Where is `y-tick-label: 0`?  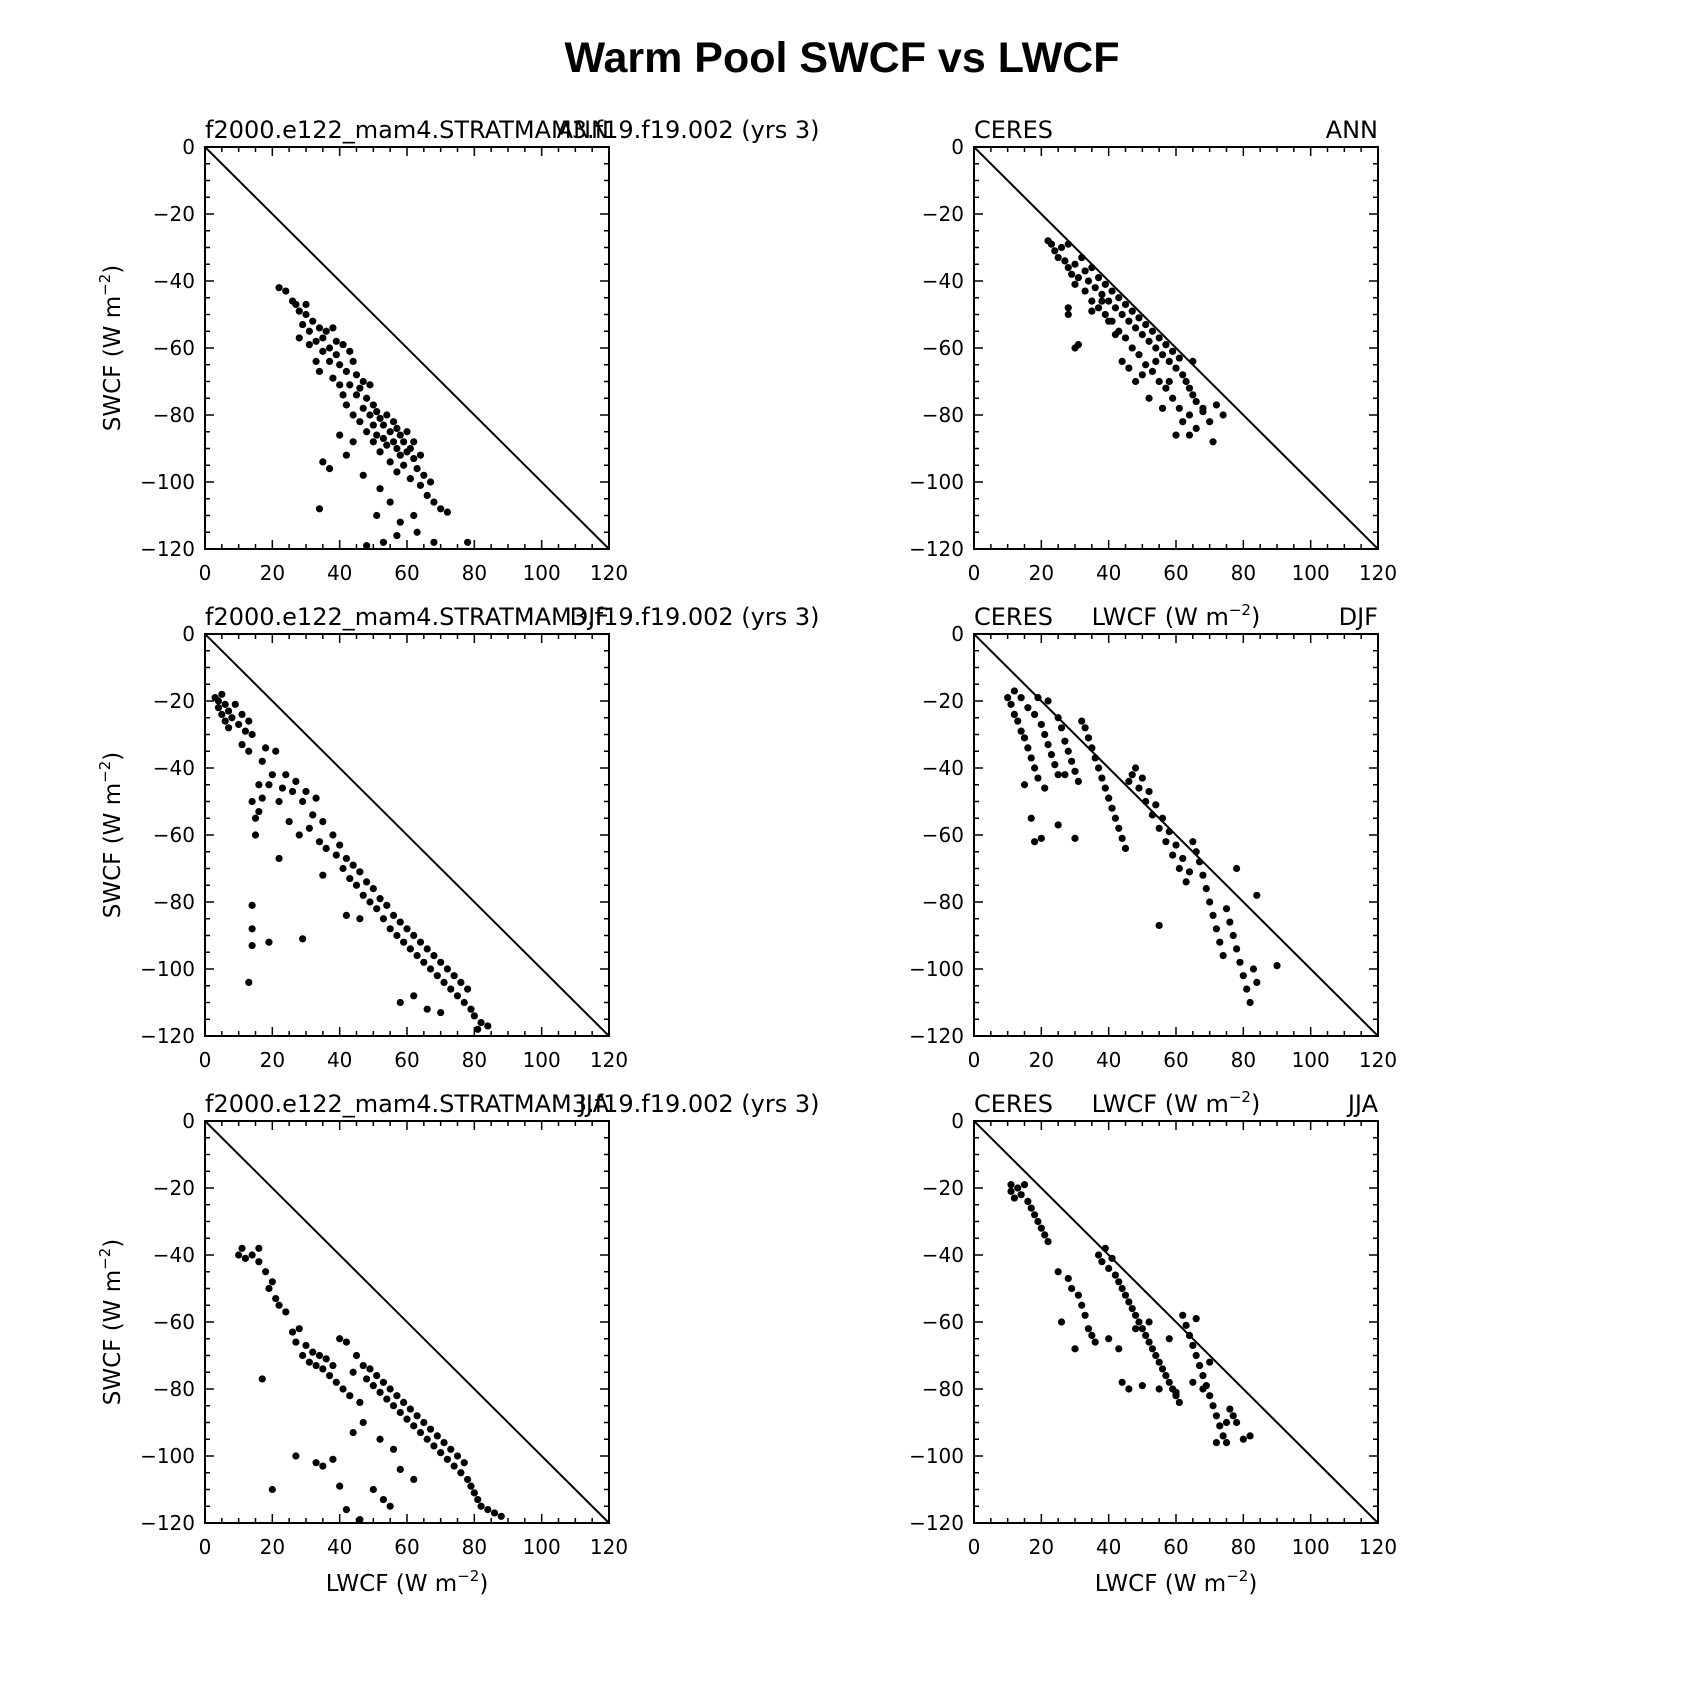
y-tick-label: 0 is located at coordinates (957, 147).